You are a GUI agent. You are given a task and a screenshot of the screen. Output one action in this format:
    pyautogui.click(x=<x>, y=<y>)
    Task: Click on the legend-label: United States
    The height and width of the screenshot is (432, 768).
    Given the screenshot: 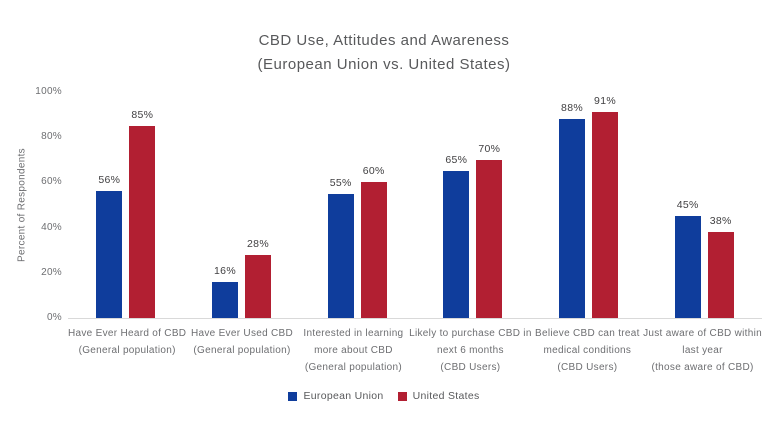 What is the action you would take?
    pyautogui.click(x=446, y=396)
    